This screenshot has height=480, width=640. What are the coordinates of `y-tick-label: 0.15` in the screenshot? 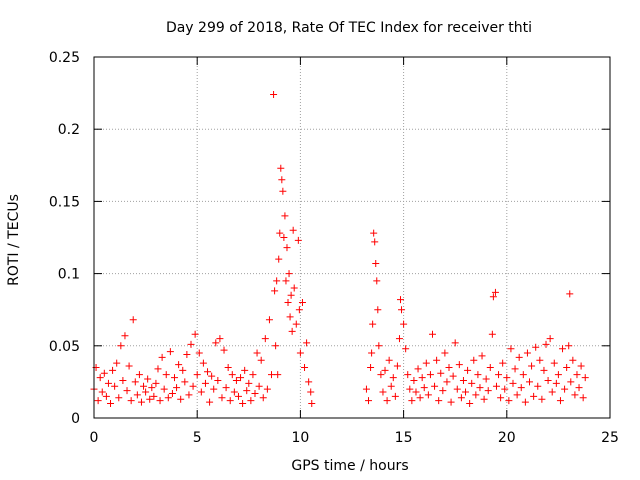 It's located at (64, 202).